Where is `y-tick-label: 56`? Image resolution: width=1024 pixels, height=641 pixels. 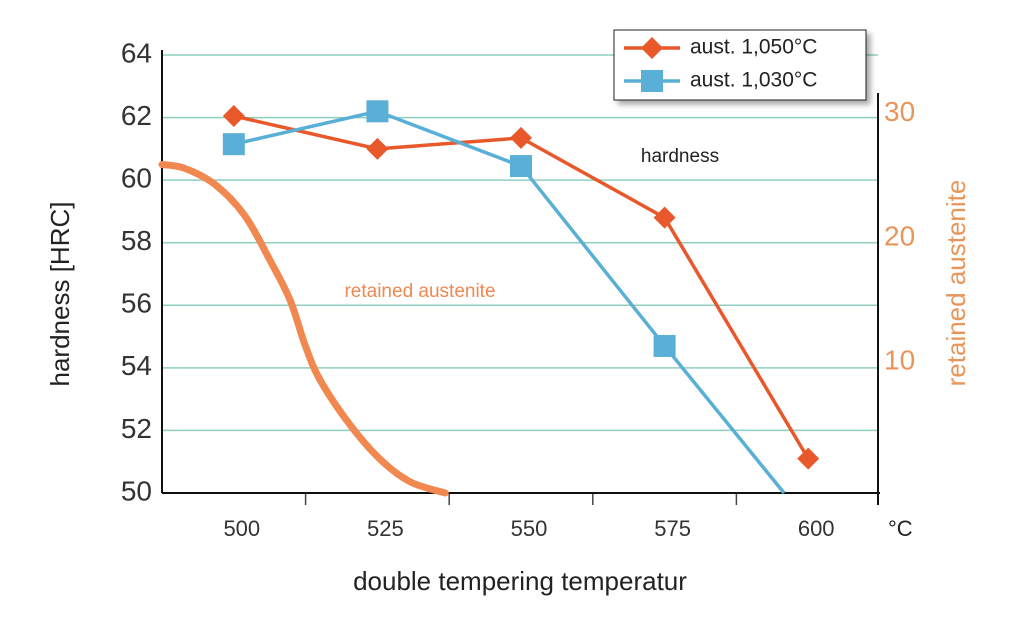
y-tick-label: 56 is located at coordinates (136, 303).